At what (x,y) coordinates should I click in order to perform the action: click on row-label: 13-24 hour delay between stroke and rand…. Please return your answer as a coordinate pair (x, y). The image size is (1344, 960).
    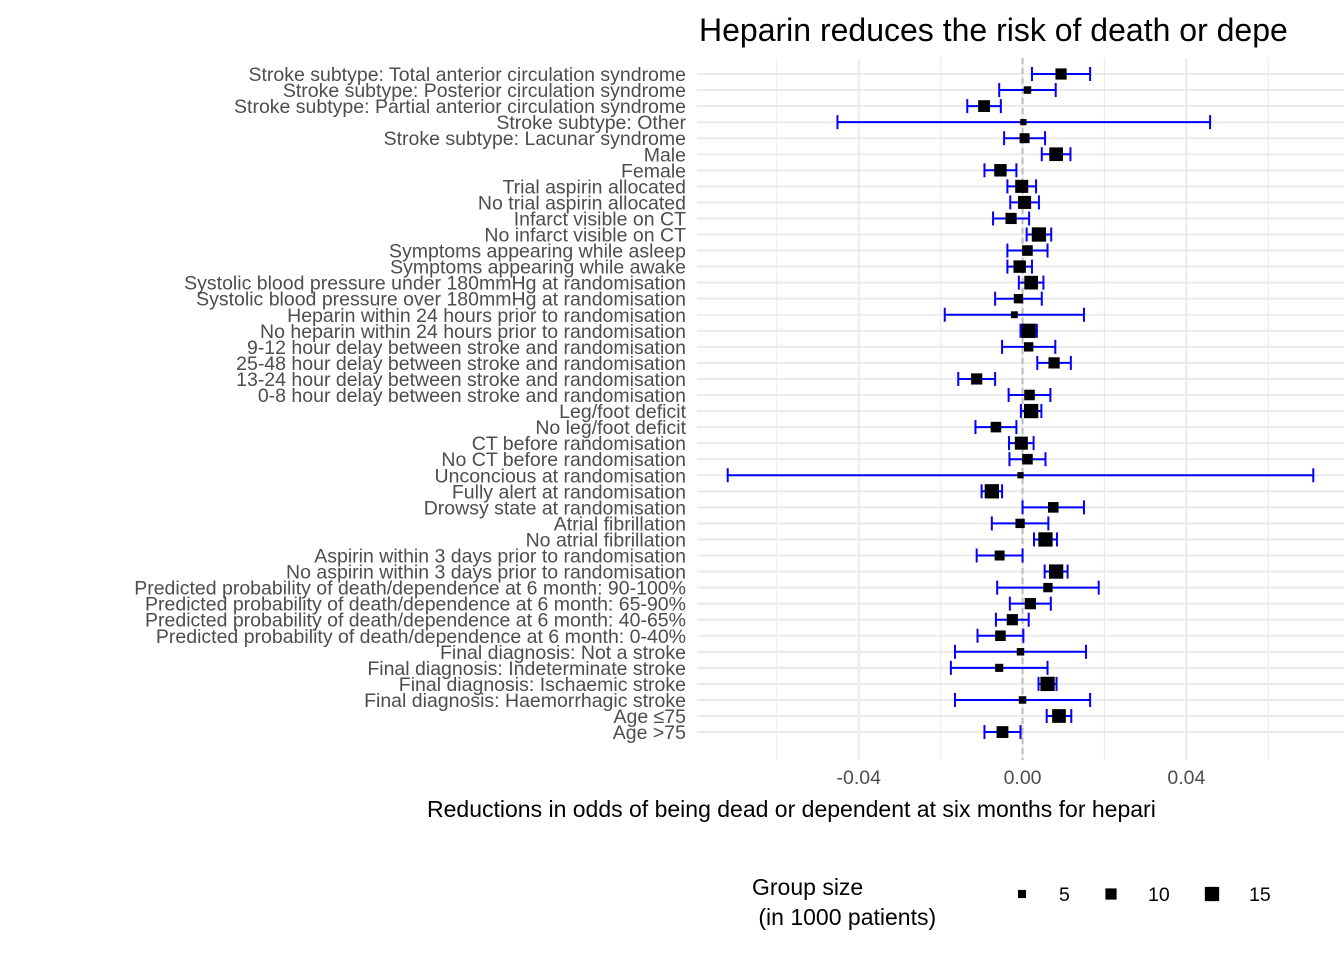
    Looking at the image, I should click on (461, 380).